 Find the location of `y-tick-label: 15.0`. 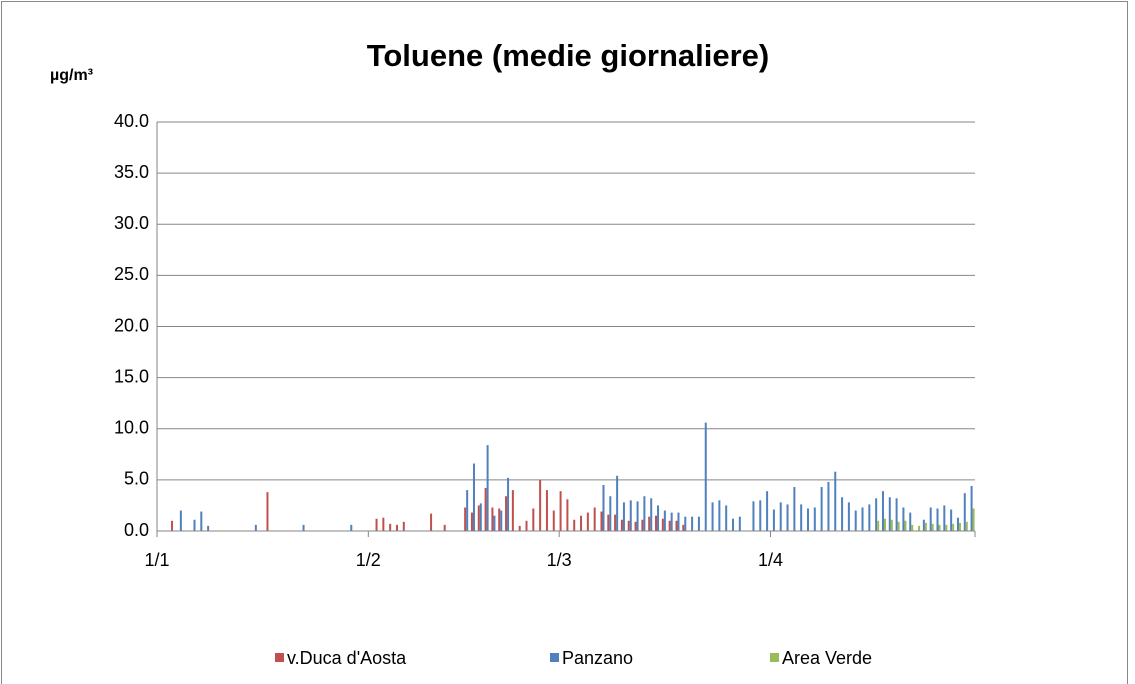

y-tick-label: 15.0 is located at coordinates (131, 376).